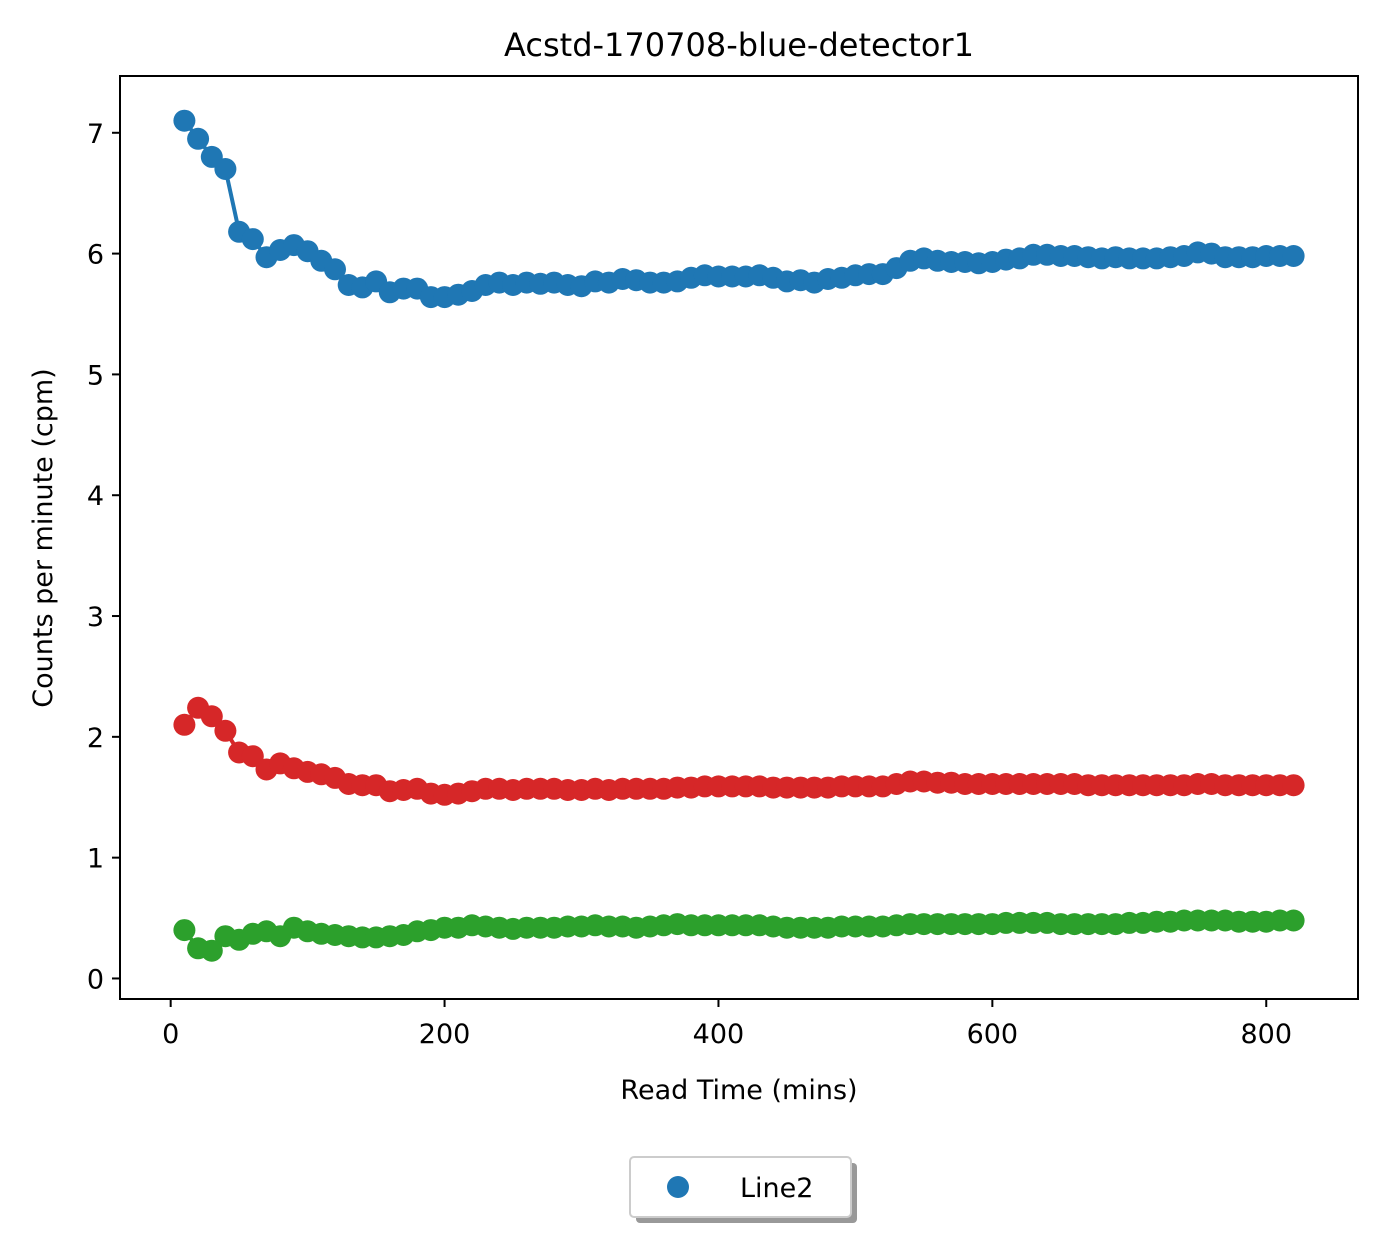 The height and width of the screenshot is (1247, 1387). I want to click on y-tick-label: 5, so click(95, 375).